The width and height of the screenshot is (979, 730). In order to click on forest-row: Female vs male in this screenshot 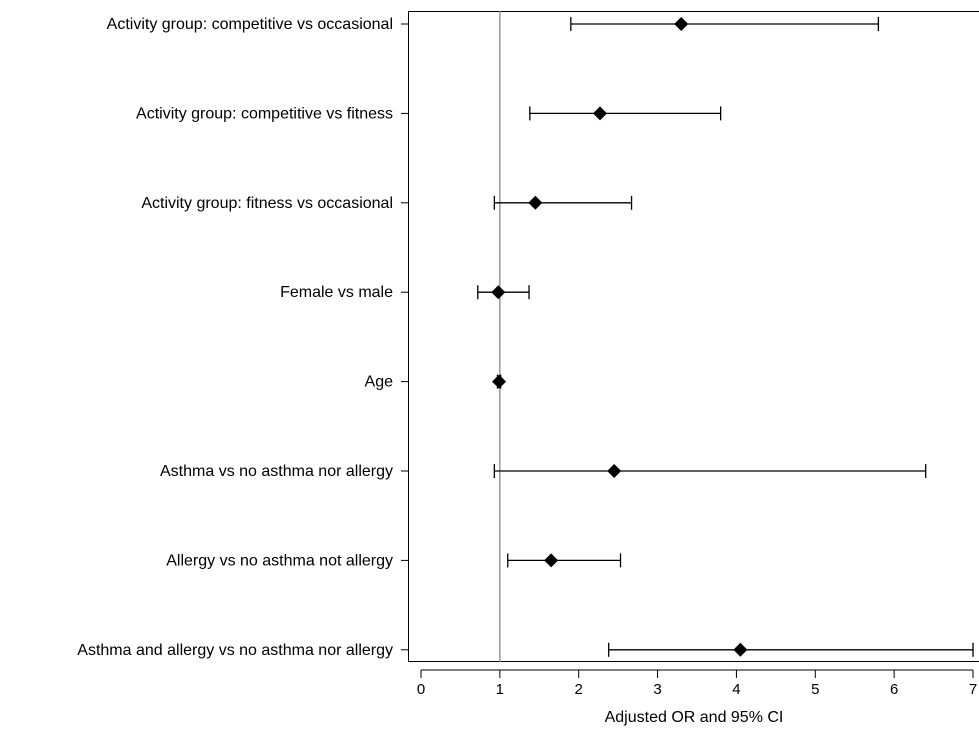, I will do `click(405, 292)`.